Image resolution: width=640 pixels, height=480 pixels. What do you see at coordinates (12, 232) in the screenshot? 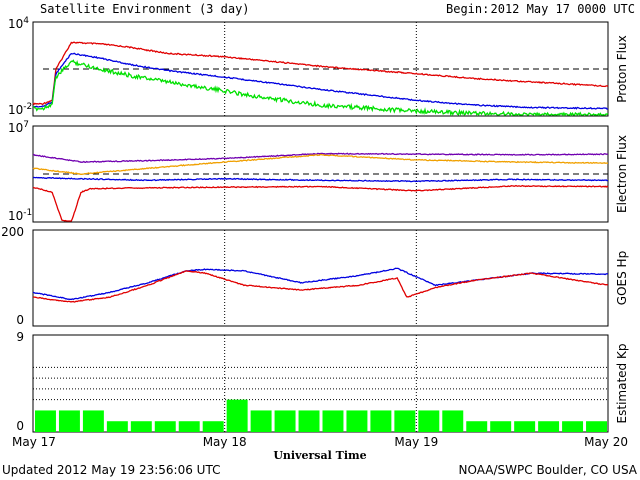
I see `y-tick-label: 200` at bounding box center [12, 232].